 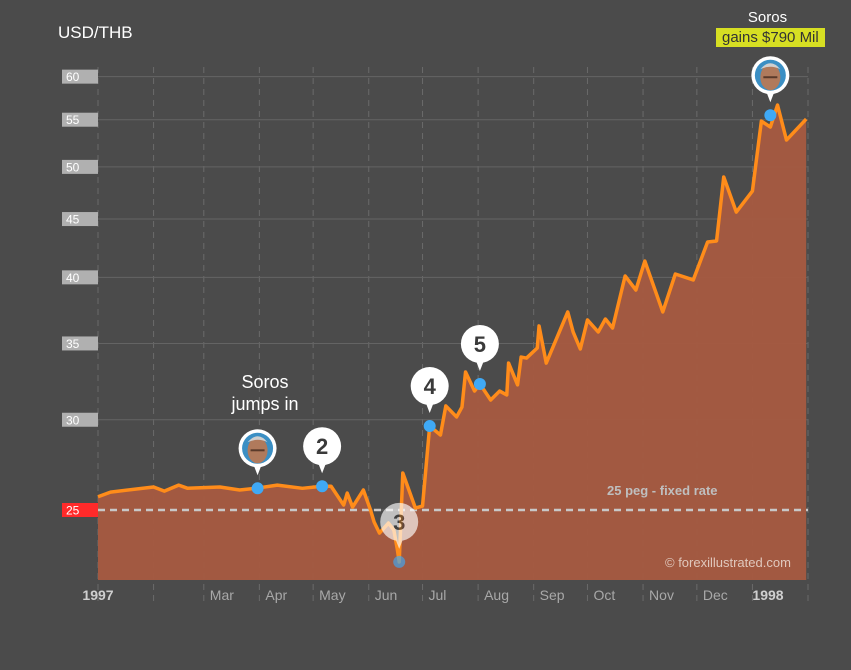 I want to click on annotation-line: Soros, so click(x=265, y=382).